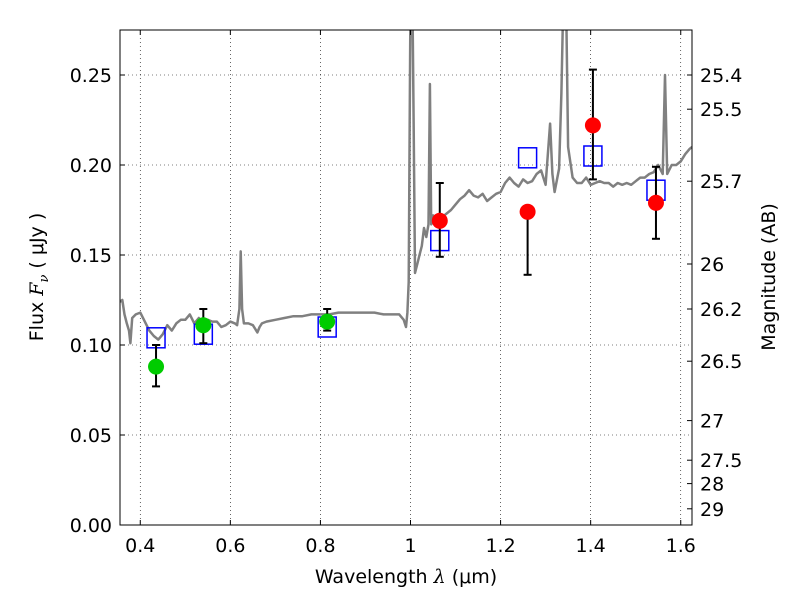 The width and height of the screenshot is (800, 600). Describe the element at coordinates (91, 526) in the screenshot. I see `y-tick-label: 0.00` at that location.